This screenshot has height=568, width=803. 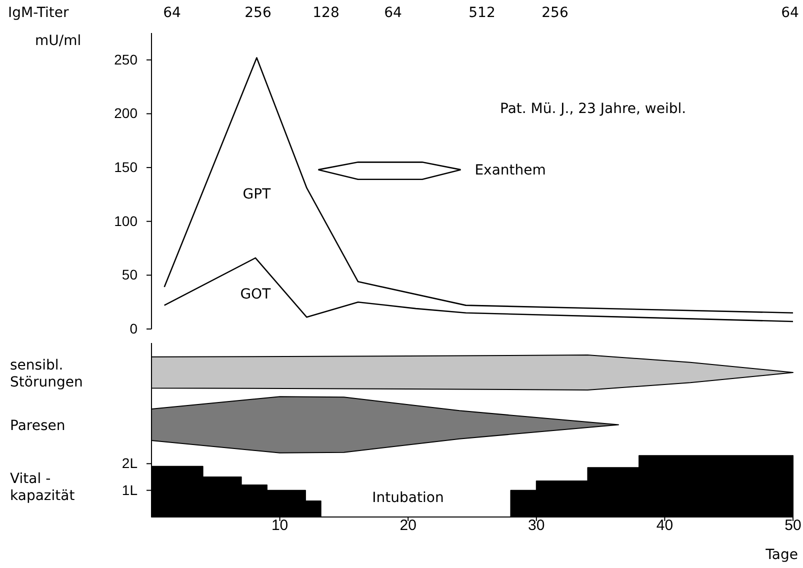 What do you see at coordinates (793, 525) in the screenshot?
I see `x-tick-label: 50` at bounding box center [793, 525].